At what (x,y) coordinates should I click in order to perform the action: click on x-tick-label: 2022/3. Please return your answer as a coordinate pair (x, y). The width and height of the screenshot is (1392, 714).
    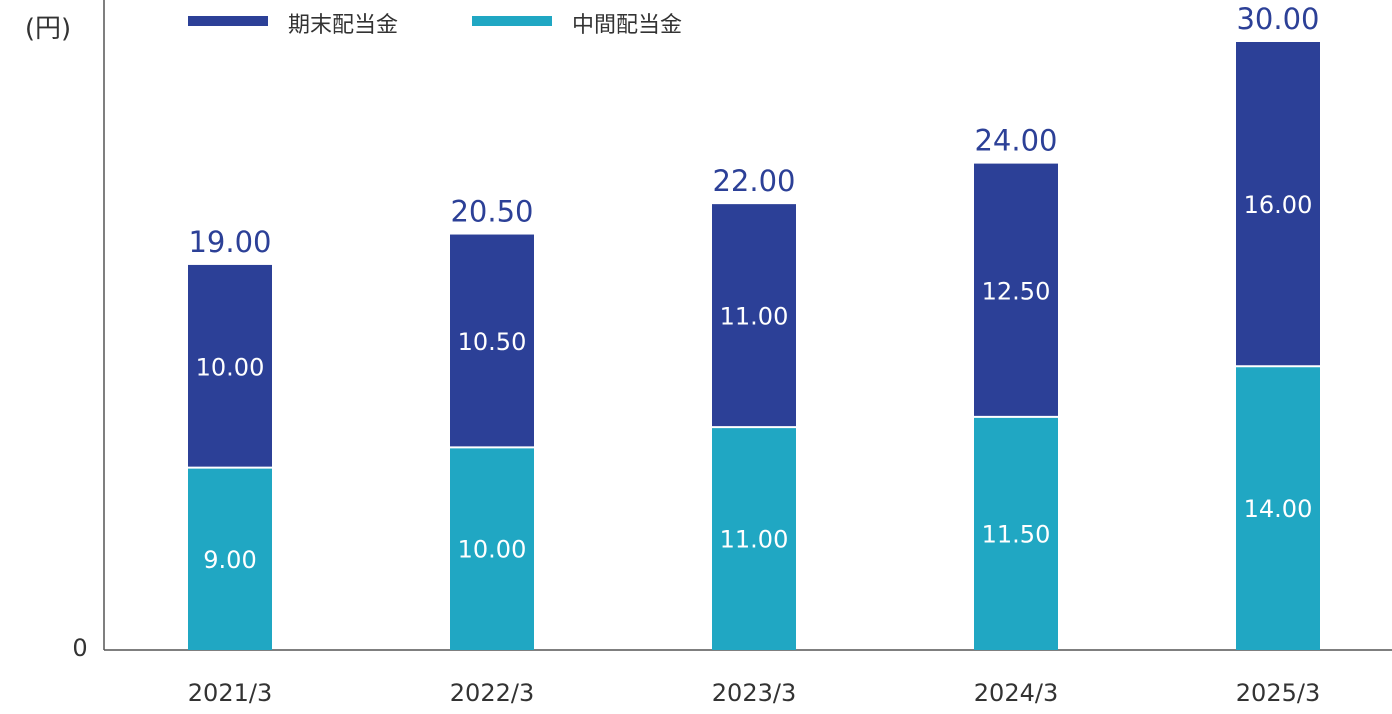
    Looking at the image, I should click on (492, 693).